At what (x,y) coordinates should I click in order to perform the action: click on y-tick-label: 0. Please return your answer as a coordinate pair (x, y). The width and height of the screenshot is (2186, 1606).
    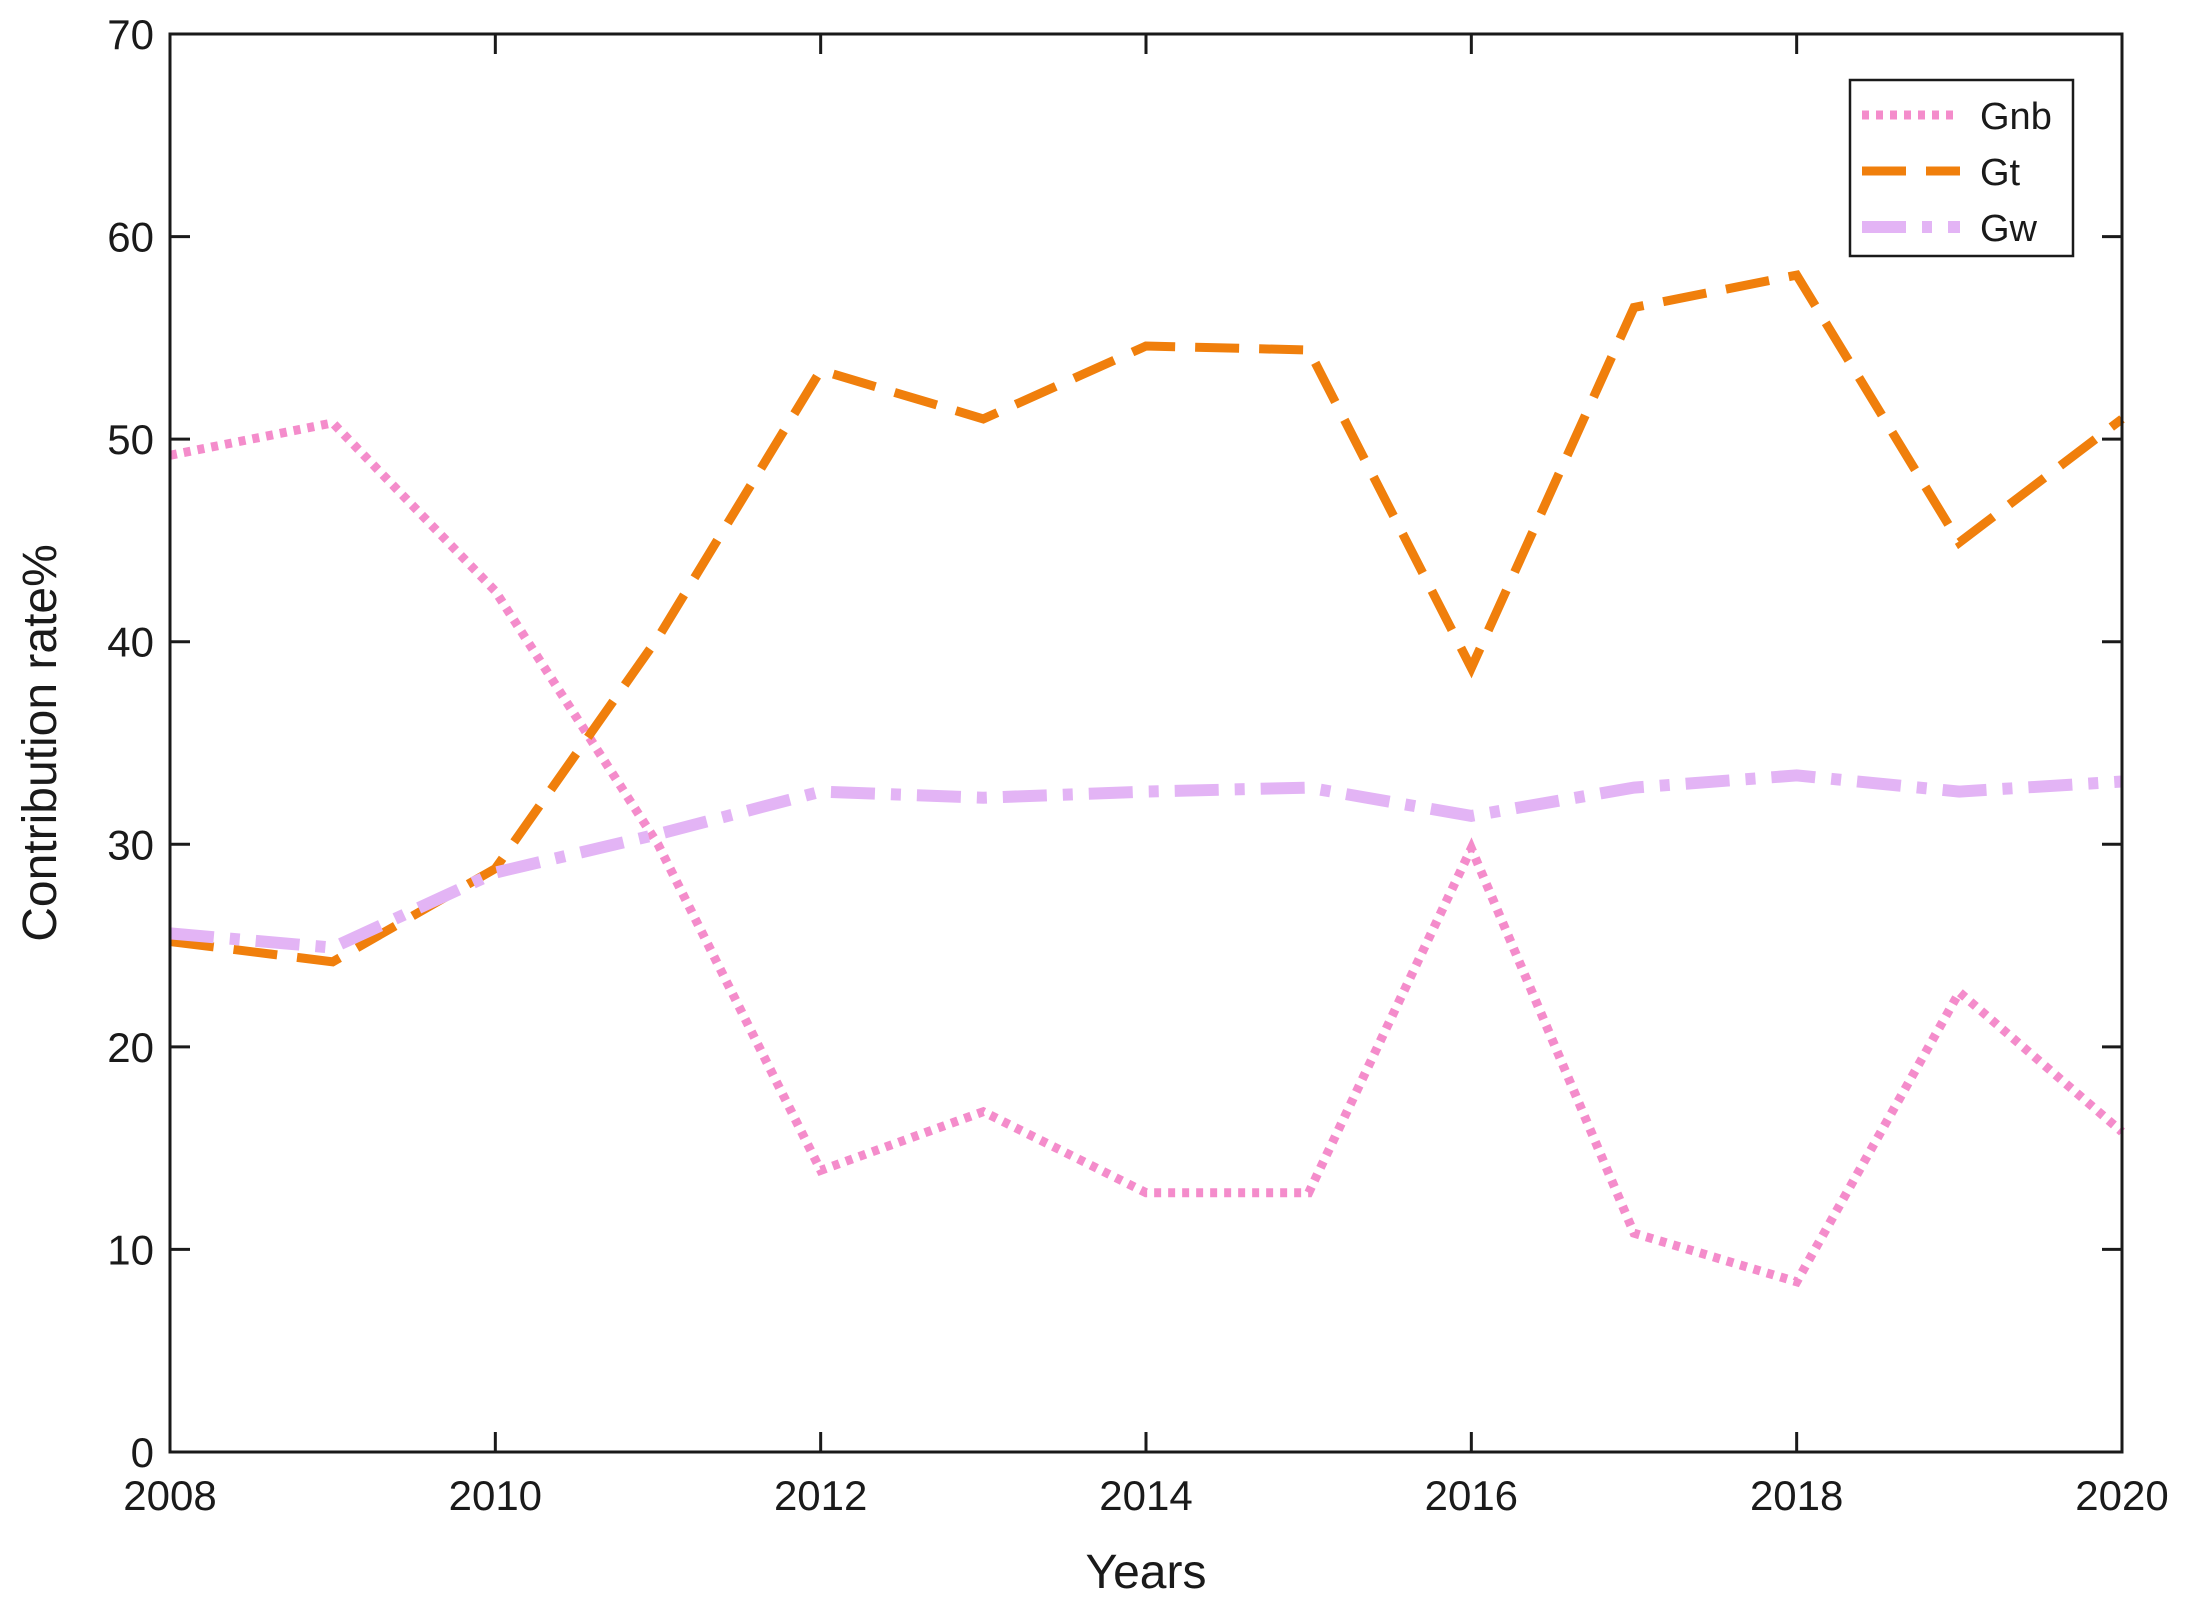
    Looking at the image, I should click on (142, 1452).